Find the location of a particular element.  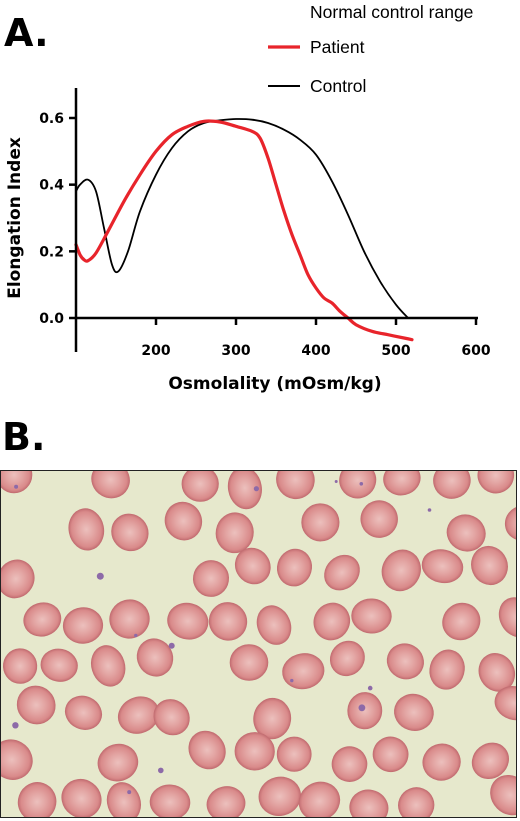

y-tick-label: 0.2 is located at coordinates (51, 252).